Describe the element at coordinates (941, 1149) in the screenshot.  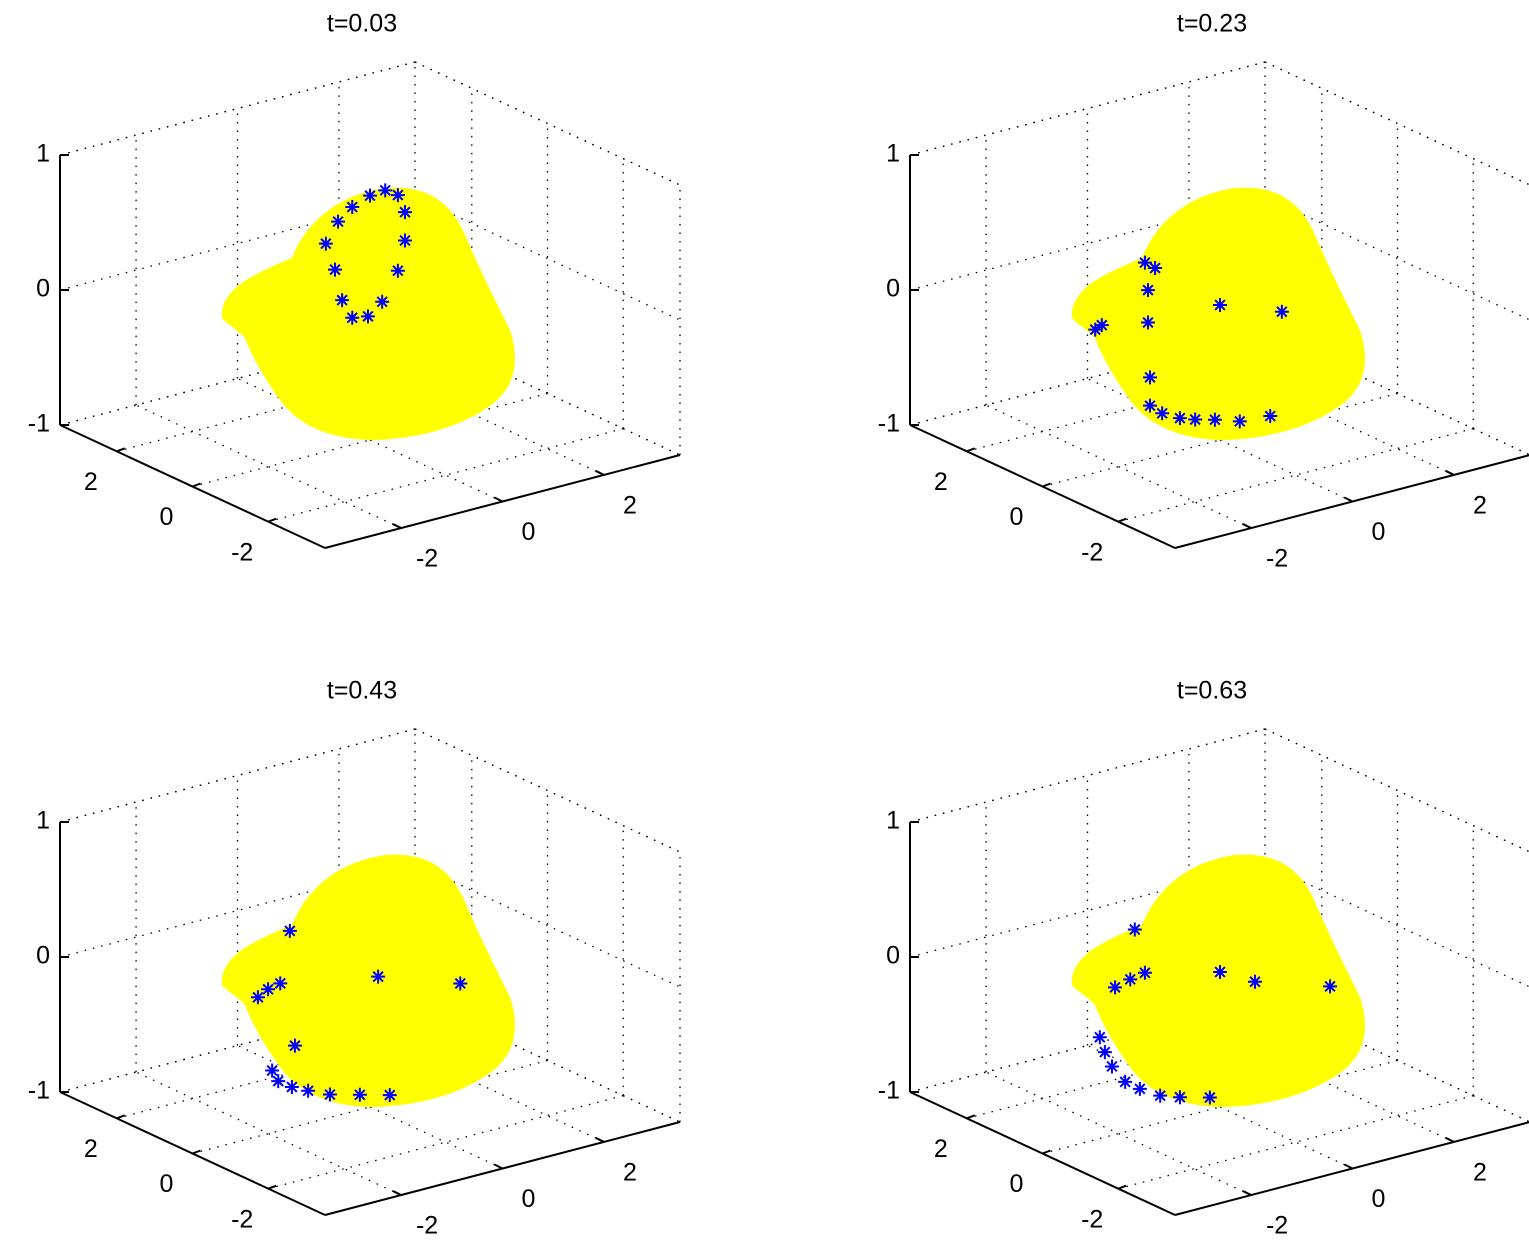
I see `y-tick-label: 2` at that location.